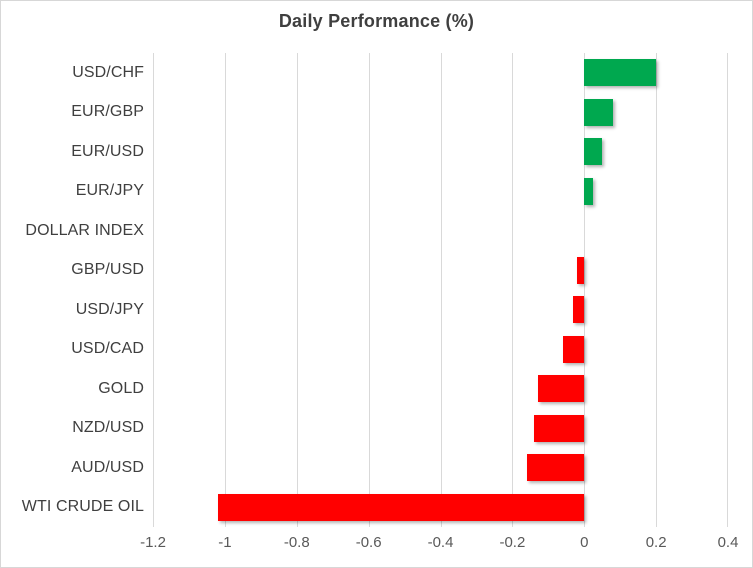  Describe the element at coordinates (376, 21) in the screenshot. I see `chart-title: Daily Performance (%)` at that location.